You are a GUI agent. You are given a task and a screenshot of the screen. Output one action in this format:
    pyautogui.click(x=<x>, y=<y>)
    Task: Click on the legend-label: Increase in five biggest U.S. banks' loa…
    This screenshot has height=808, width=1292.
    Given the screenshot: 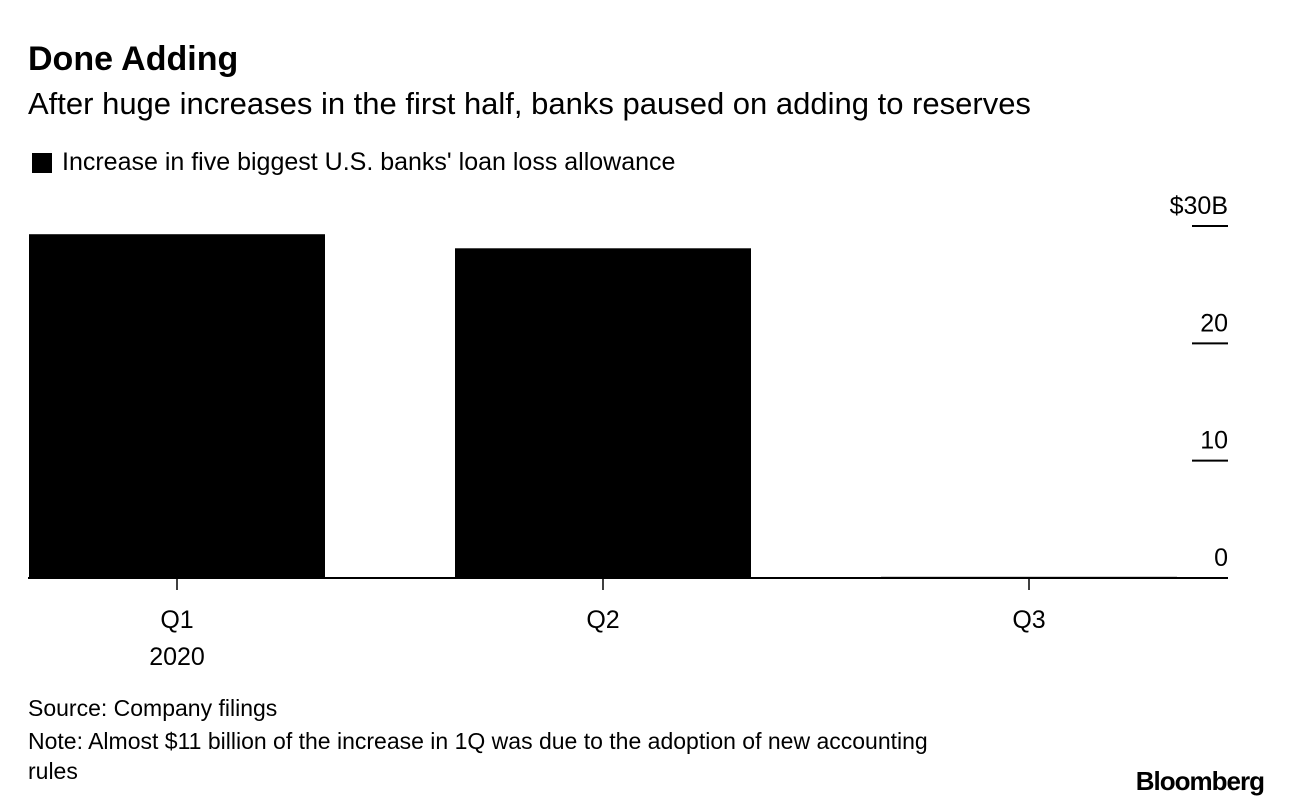 What is the action you would take?
    pyautogui.click(x=369, y=162)
    